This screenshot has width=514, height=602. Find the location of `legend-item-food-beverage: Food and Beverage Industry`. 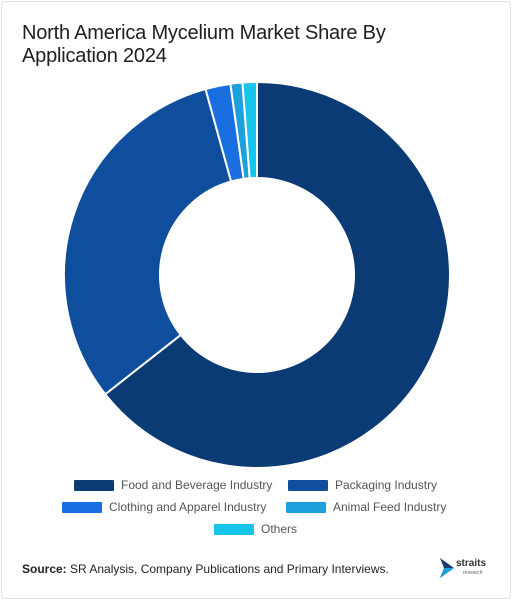

legend-item-food-beverage: Food and Beverage Industry is located at coordinates (173, 485).